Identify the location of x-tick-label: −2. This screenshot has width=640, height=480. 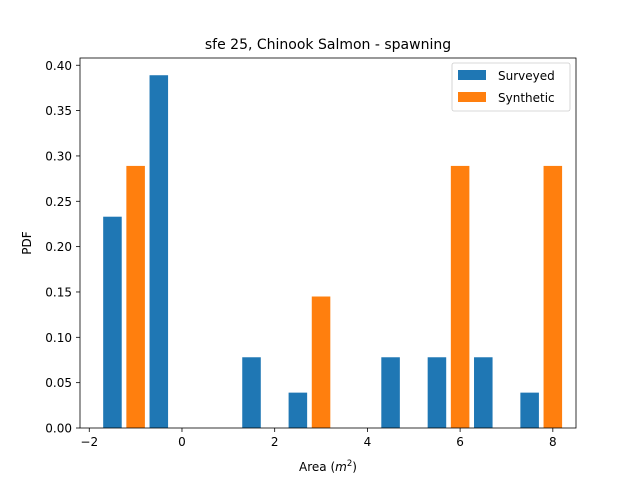
(89, 442).